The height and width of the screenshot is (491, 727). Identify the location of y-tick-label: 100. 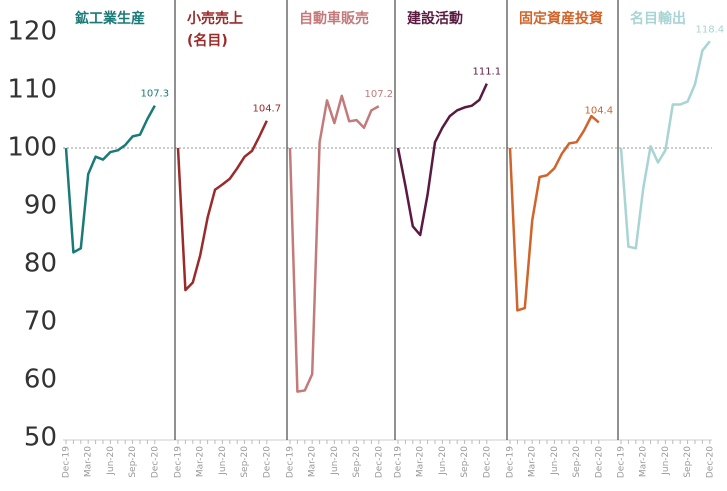
(32, 148).